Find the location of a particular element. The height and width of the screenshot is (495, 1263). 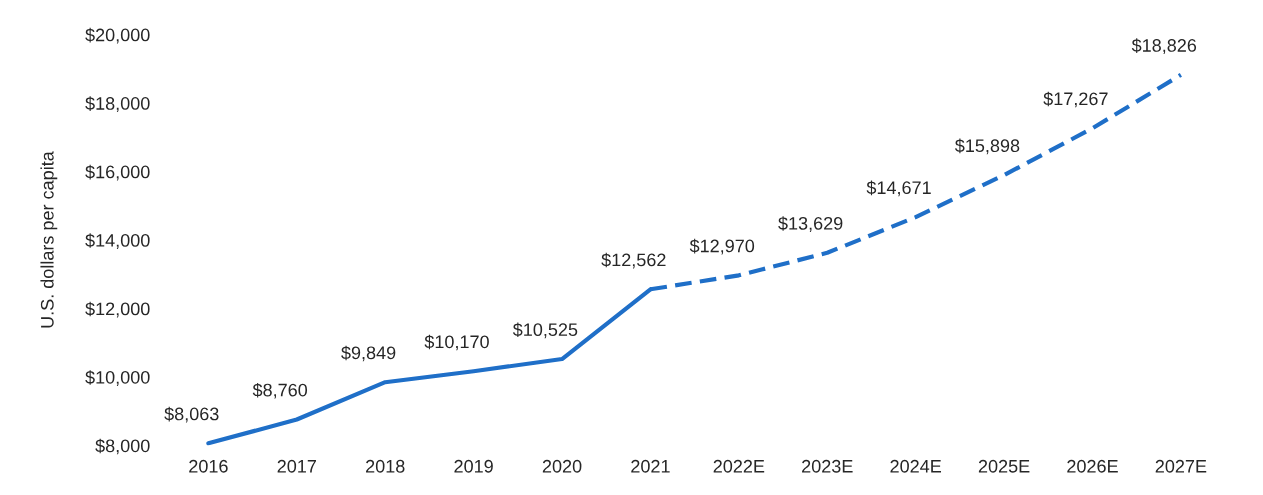

data-label: $15,898 is located at coordinates (987, 146).